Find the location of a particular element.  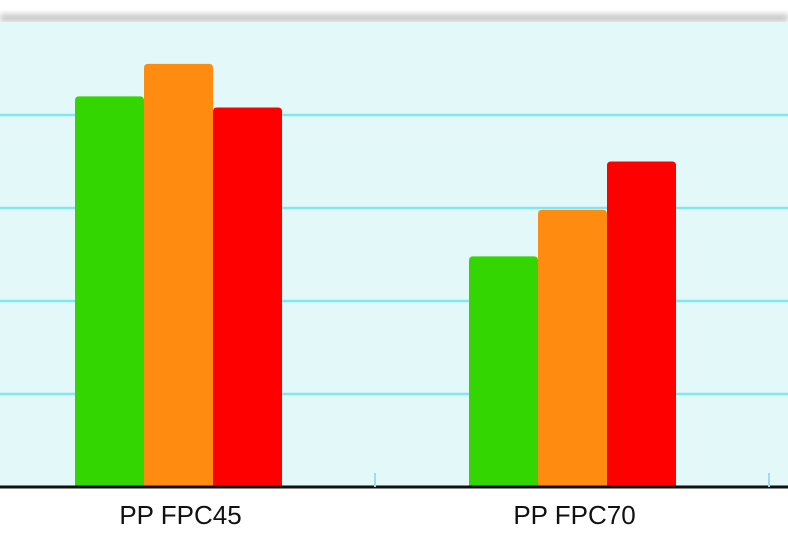

top-shadow is located at coordinates (394, 18).